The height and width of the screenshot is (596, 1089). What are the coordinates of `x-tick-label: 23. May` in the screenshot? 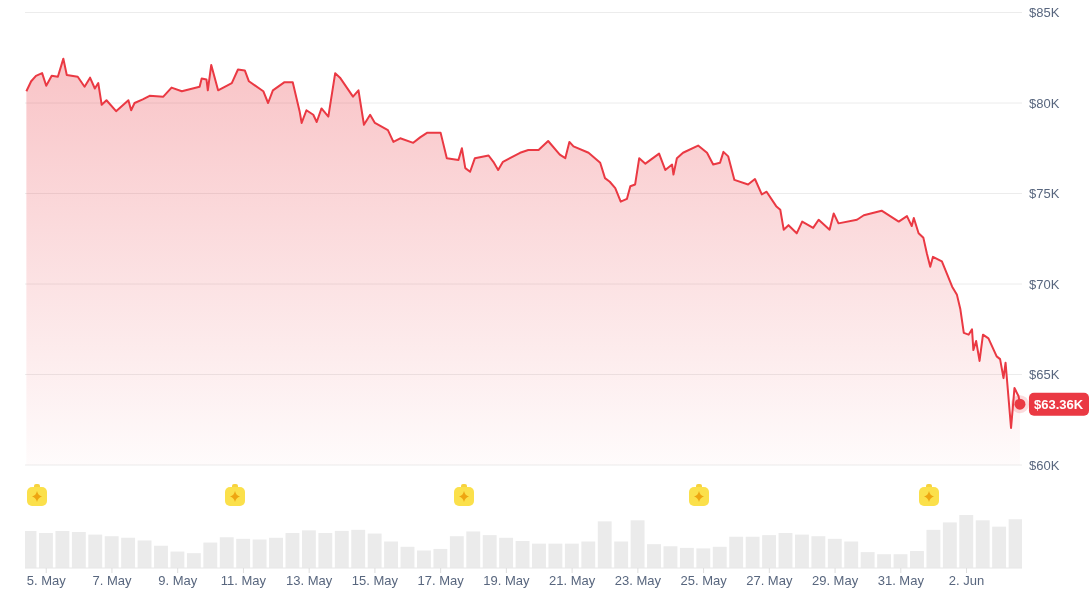 It's located at (638, 581).